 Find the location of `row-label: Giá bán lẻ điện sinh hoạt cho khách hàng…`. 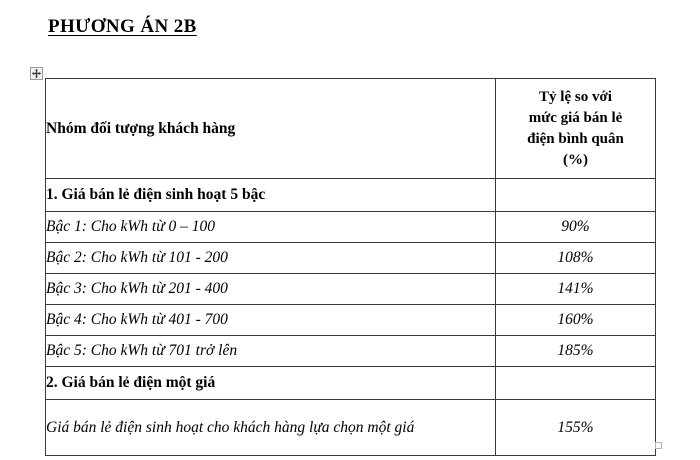

row-label: Giá bán lẻ điện sinh hoạt cho khách hàng… is located at coordinates (270, 427).